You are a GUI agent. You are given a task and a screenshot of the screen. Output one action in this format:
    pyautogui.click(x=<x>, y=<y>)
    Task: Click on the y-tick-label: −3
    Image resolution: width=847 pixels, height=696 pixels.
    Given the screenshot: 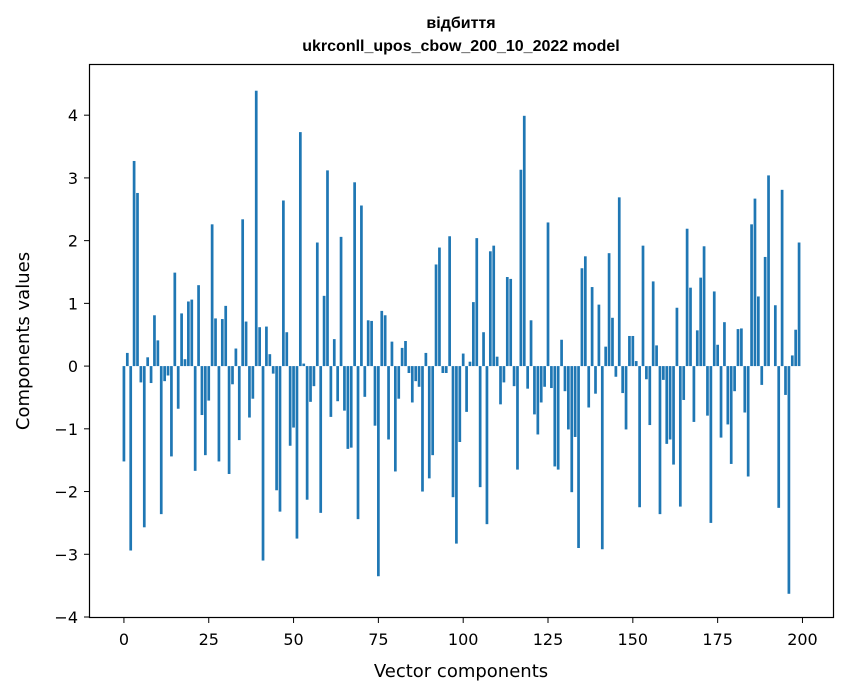 What is the action you would take?
    pyautogui.click(x=66, y=554)
    